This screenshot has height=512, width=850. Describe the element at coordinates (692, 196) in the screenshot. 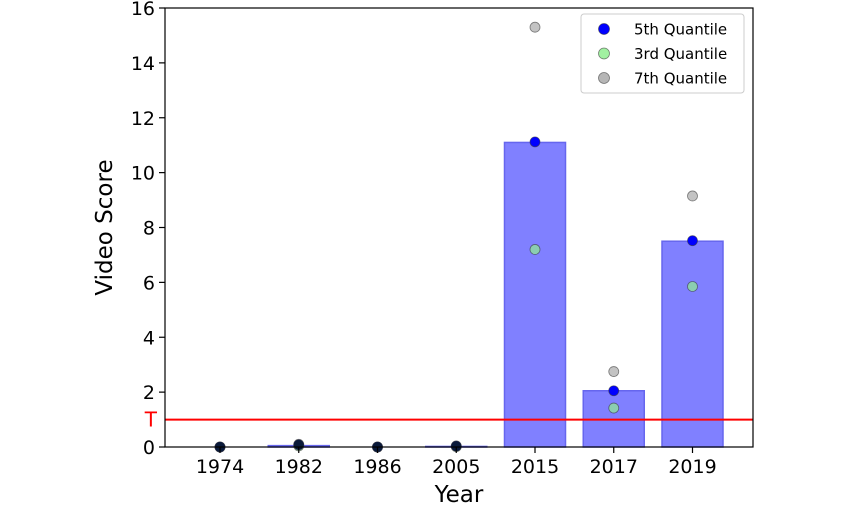

I see `point-7th-quantile-2019` at that location.